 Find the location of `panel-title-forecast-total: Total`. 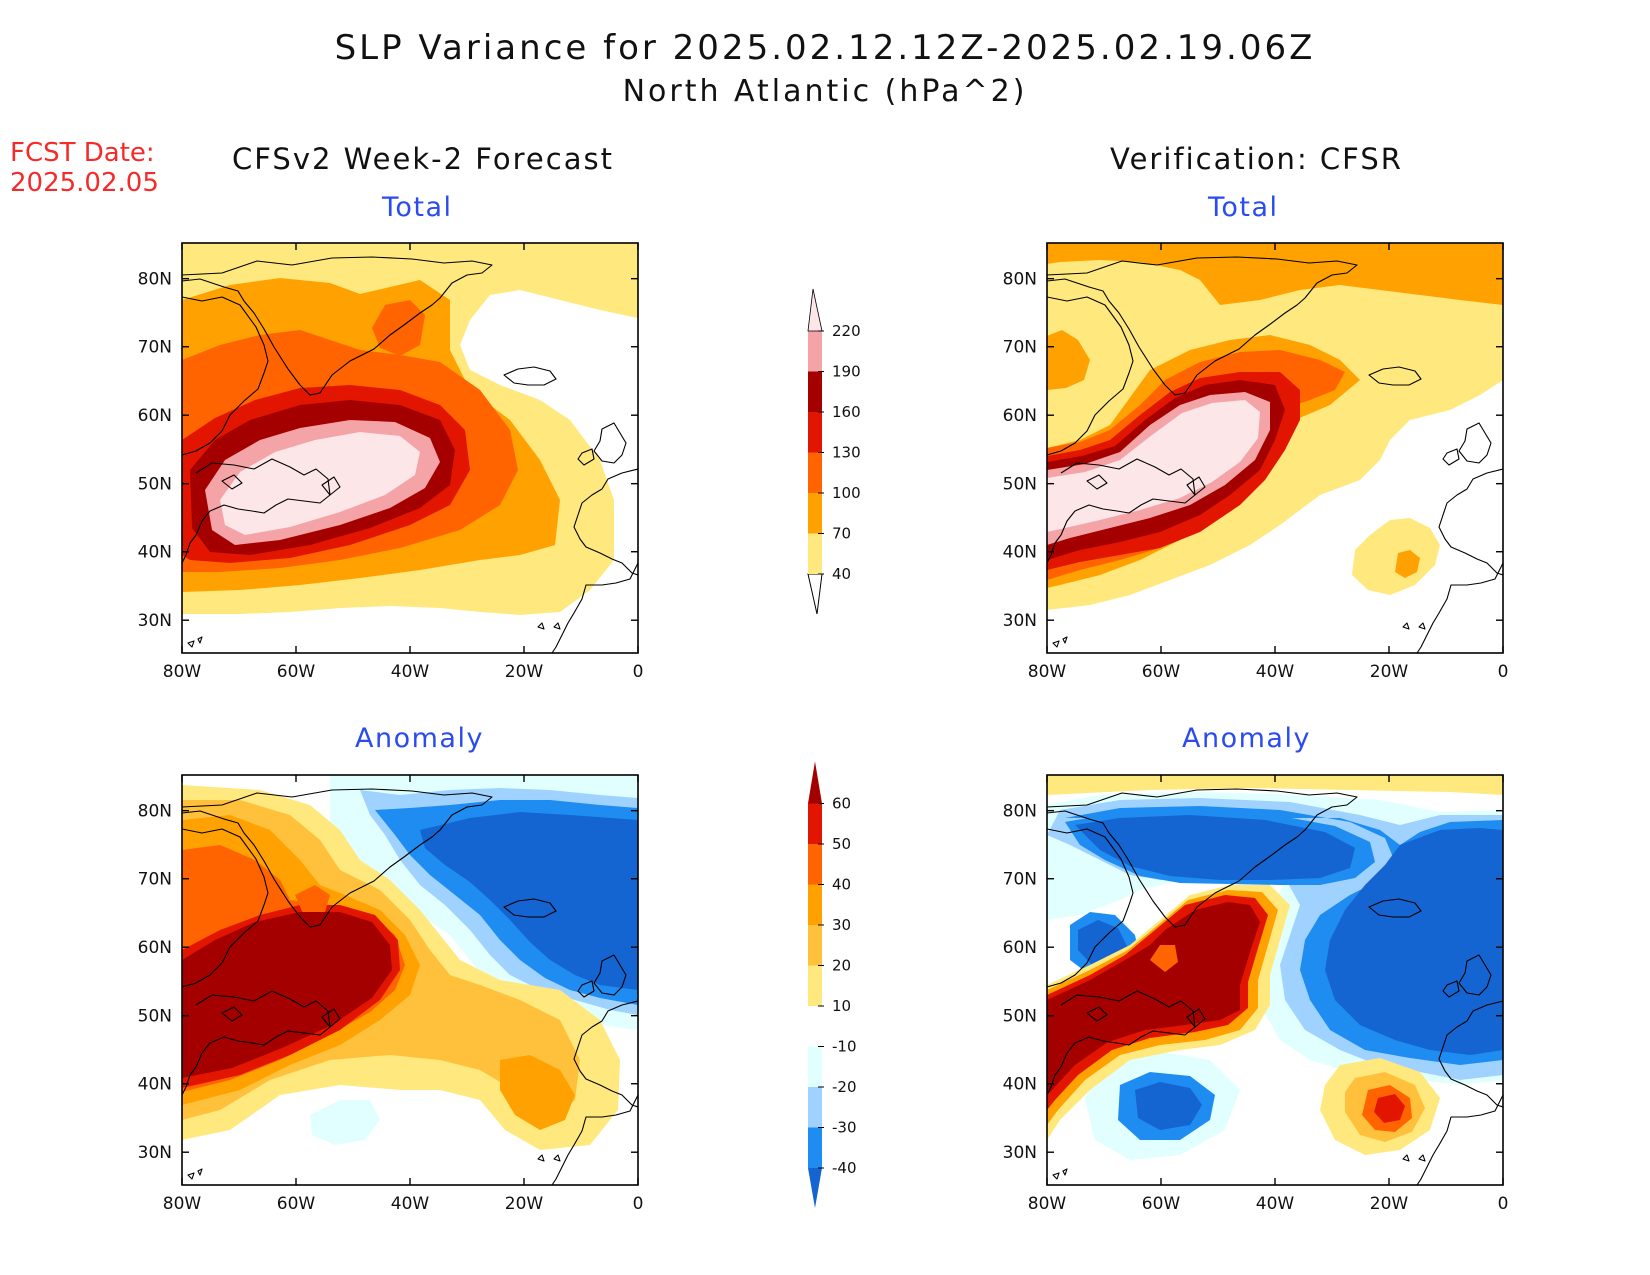

panel-title-forecast-total: Total is located at coordinates (417, 207).